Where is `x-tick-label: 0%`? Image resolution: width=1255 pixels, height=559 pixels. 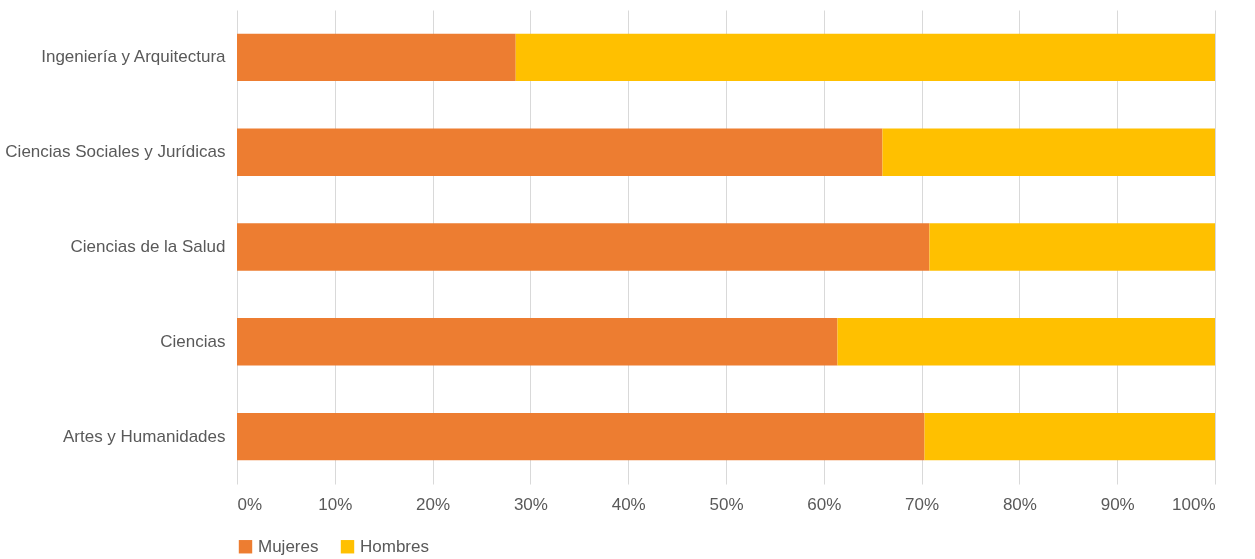
x-tick-label: 0% is located at coordinates (250, 504).